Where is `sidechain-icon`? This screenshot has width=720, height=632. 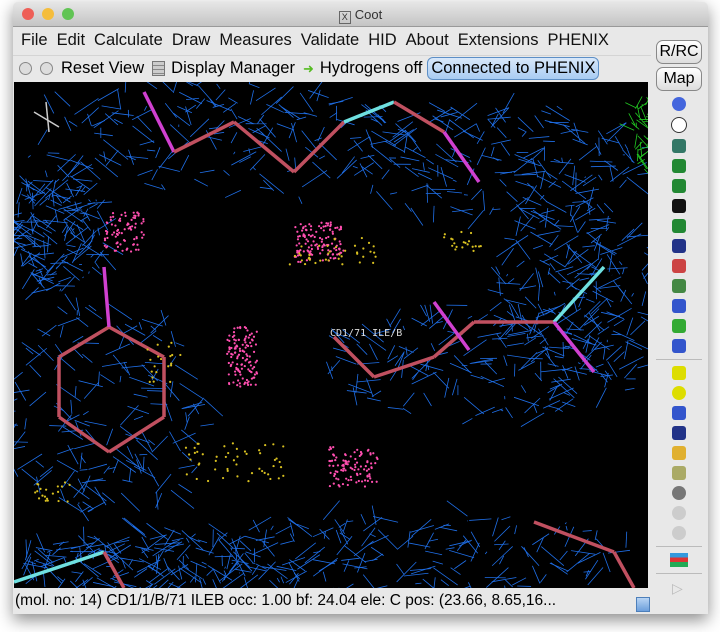
sidechain-icon is located at coordinates (679, 326).